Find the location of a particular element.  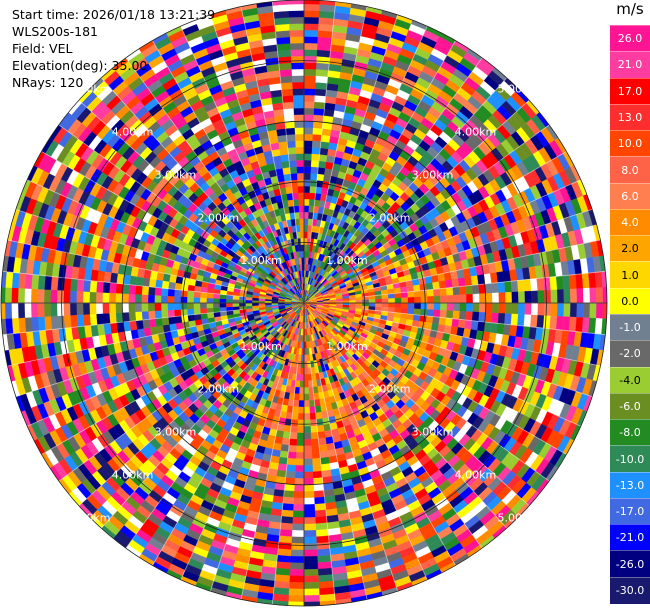

colorbar-tick-label: 2.0 is located at coordinates (630, 249).